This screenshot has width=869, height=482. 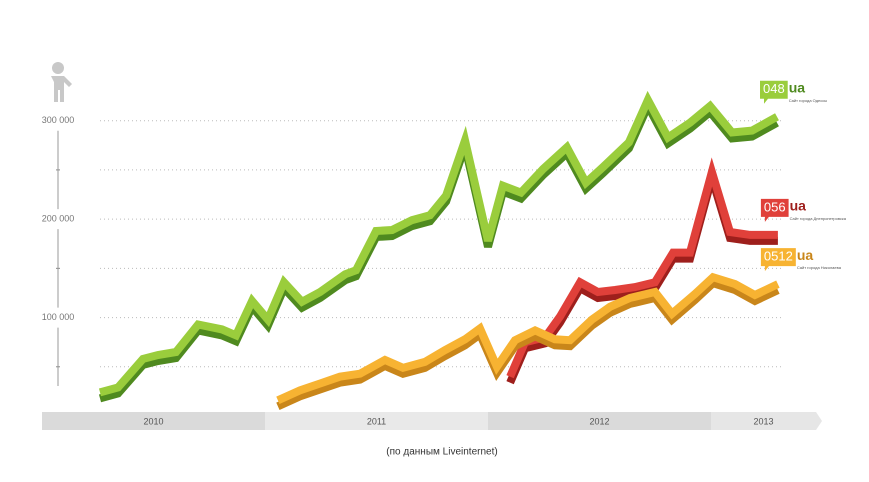 I want to click on y-tick-label: 200 000, so click(x=58, y=219).